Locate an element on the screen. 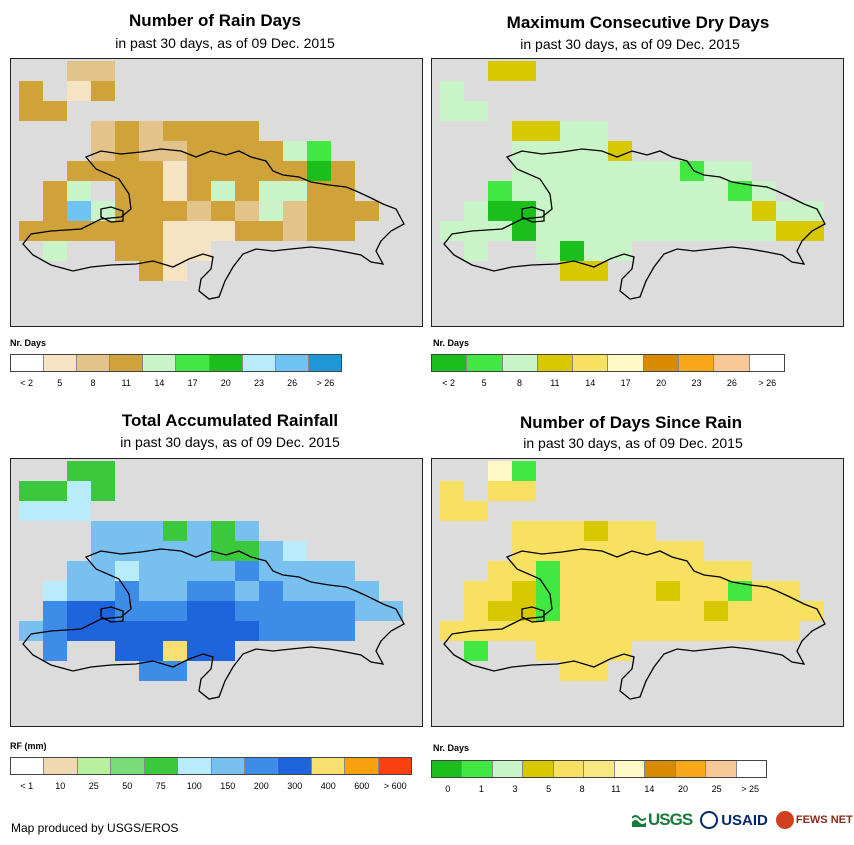  legend-label: > 600 is located at coordinates (395, 786).